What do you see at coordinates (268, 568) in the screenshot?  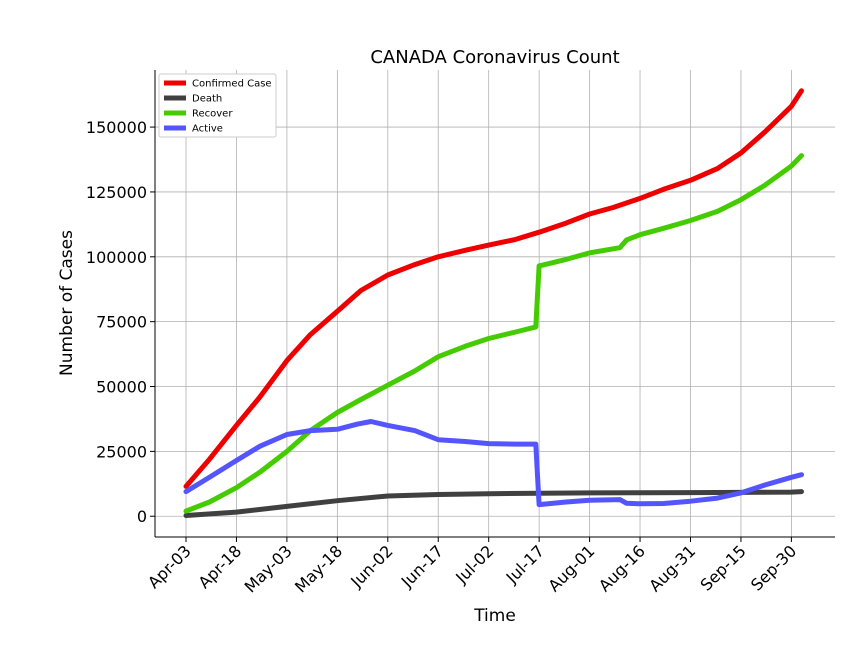 I see `x-tick-label: May-03` at bounding box center [268, 568].